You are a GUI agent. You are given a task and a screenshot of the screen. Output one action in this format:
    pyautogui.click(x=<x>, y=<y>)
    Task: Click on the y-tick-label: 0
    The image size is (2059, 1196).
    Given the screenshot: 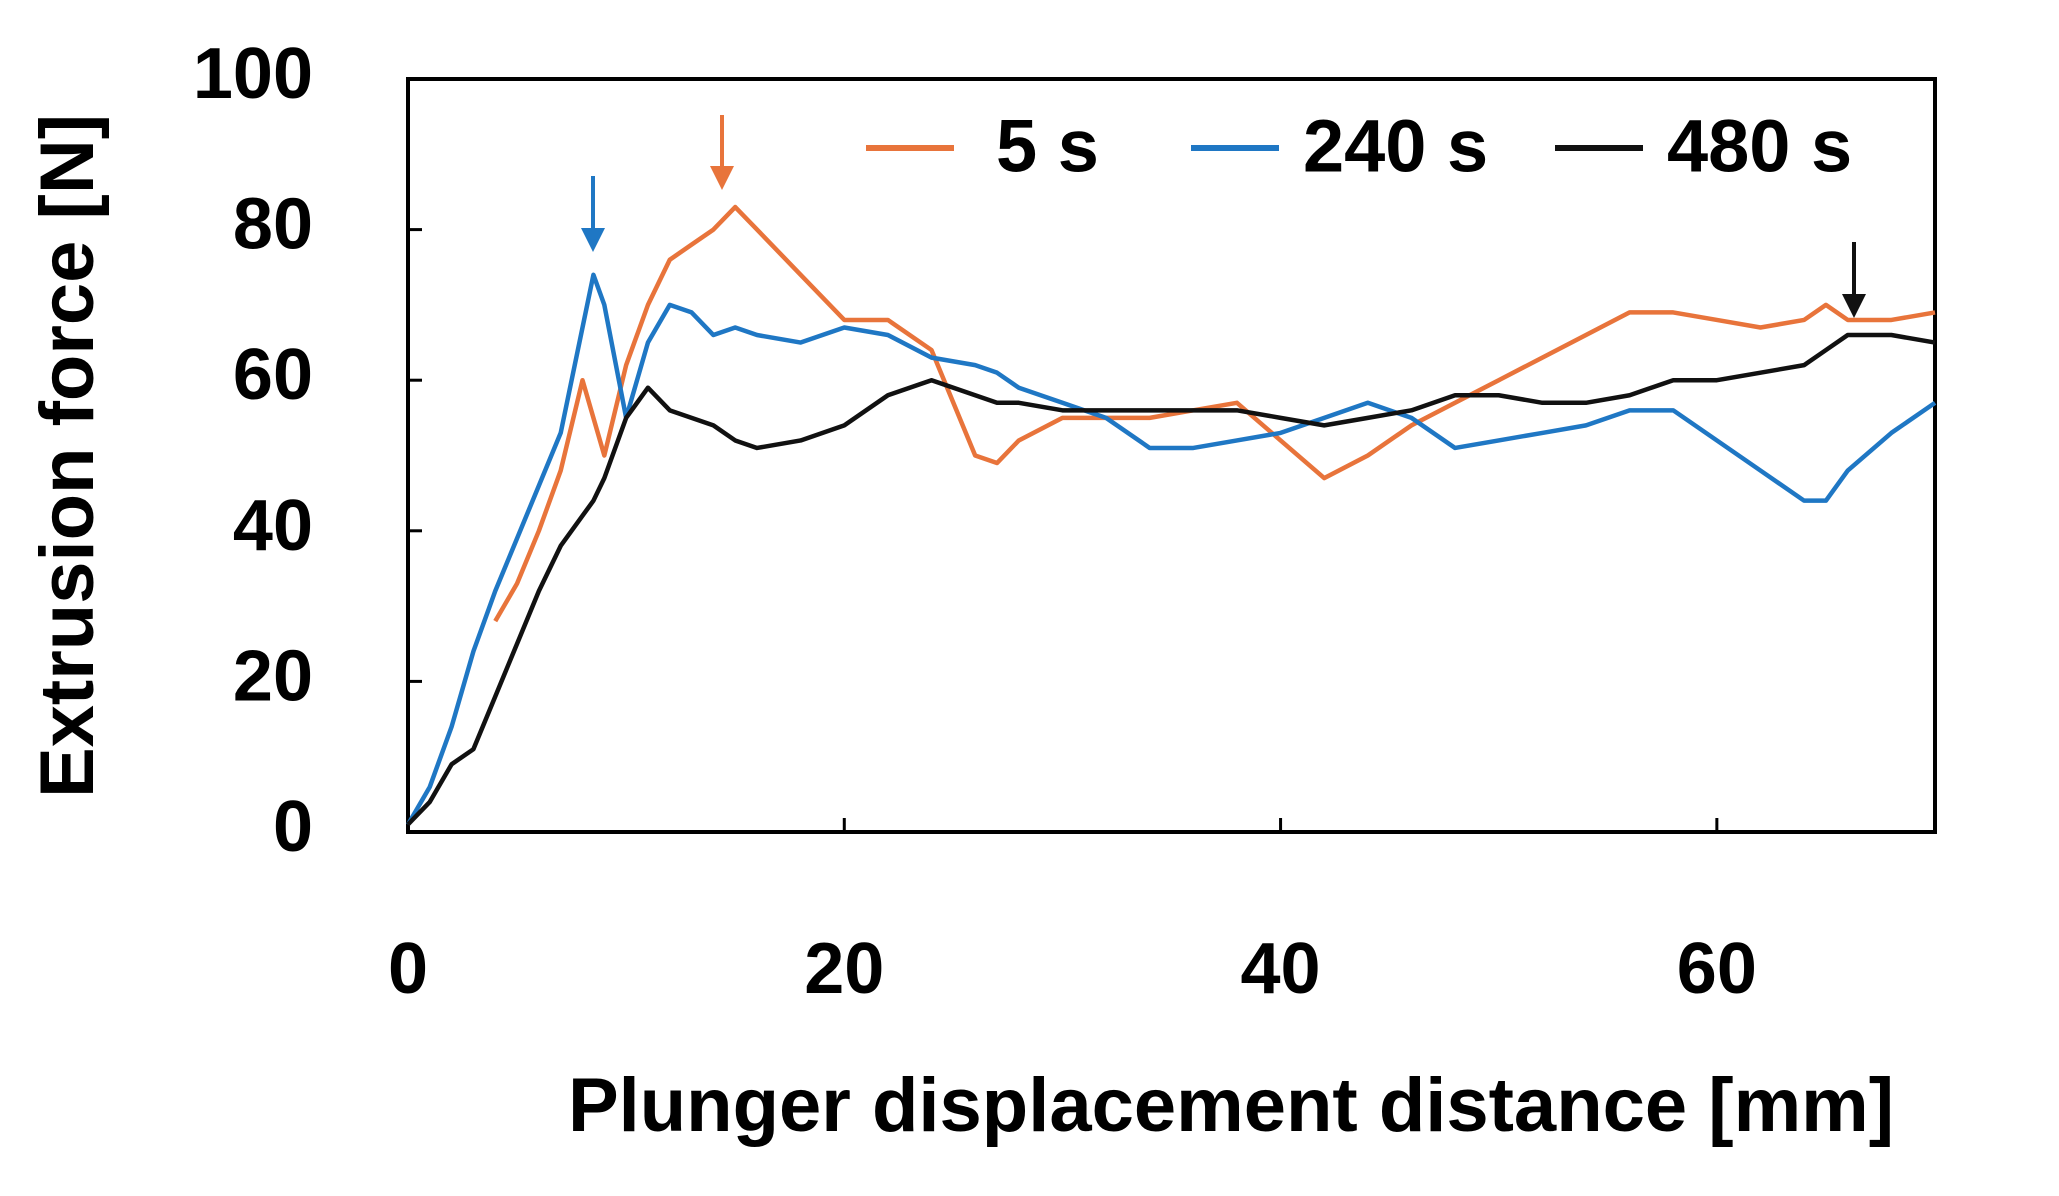 What is the action you would take?
    pyautogui.click(x=293, y=827)
    